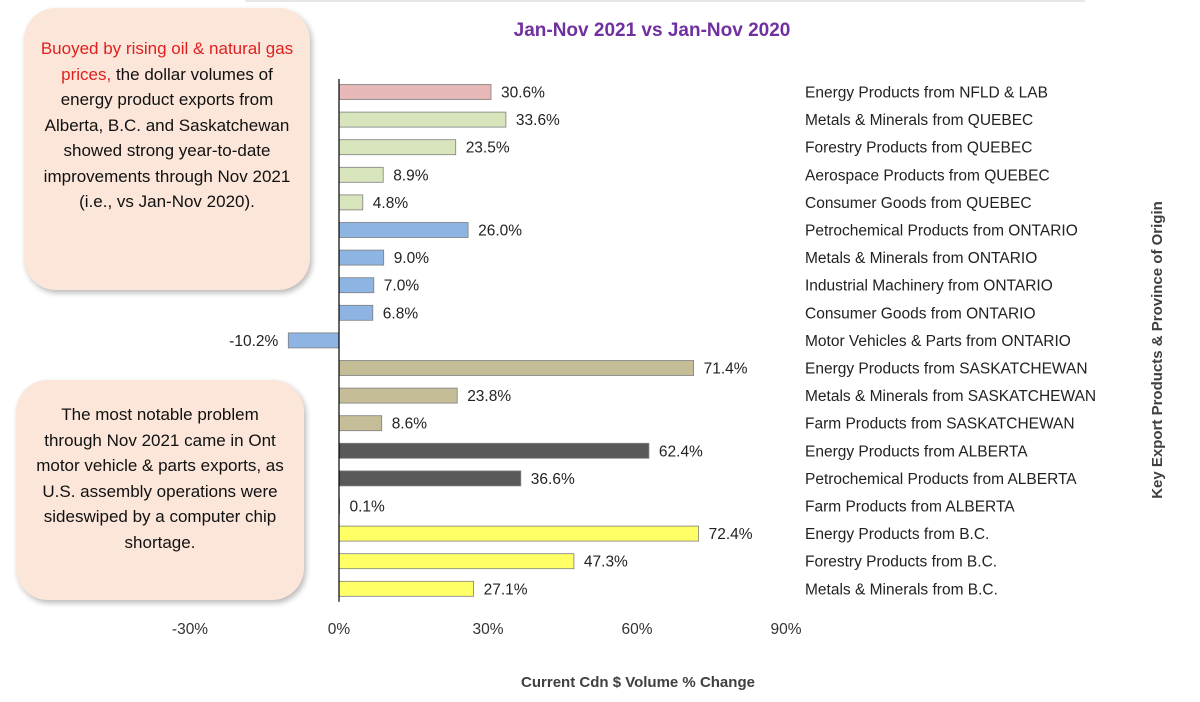 The width and height of the screenshot is (1200, 702). Describe the element at coordinates (941, 231) in the screenshot. I see `category-label: Petrochemical Products from ONTARIO` at that location.